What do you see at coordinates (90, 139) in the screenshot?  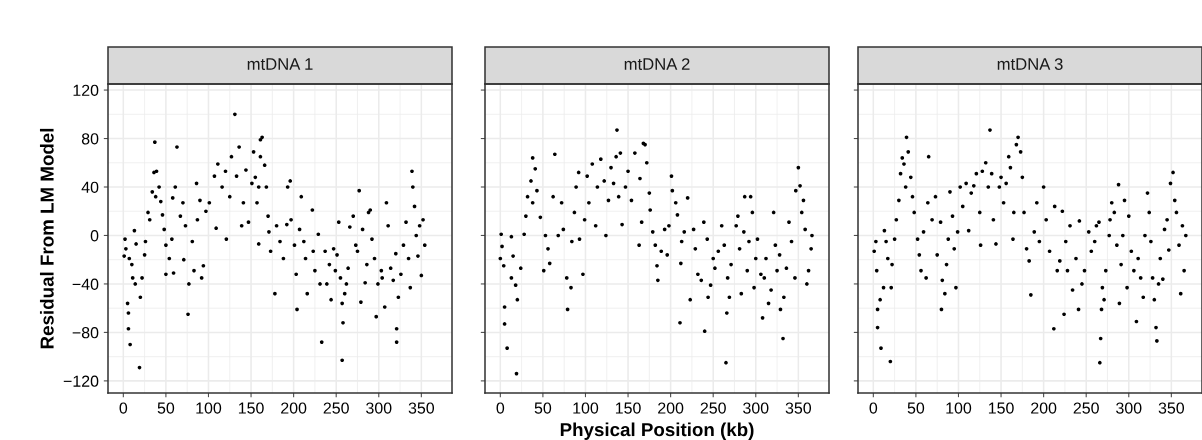 I see `y-tick-label: 80` at bounding box center [90, 139].